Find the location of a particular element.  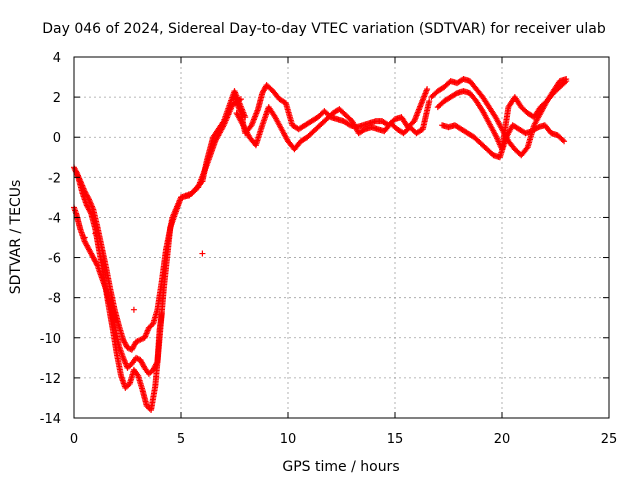

x-tick-label: 25 is located at coordinates (609, 439).